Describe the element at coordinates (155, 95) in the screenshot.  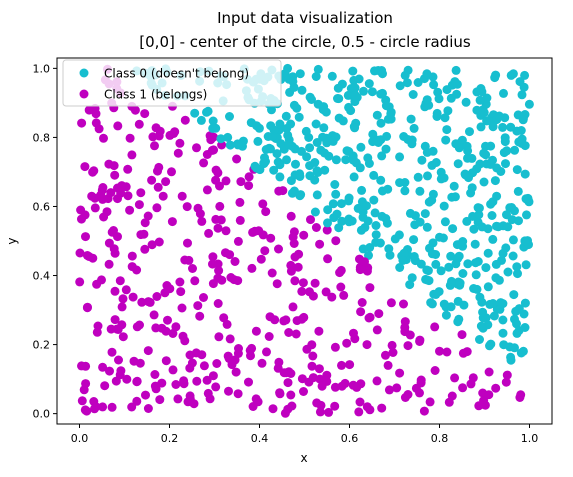
I see `legend-label-class-1: Class 1 (belongs)` at that location.